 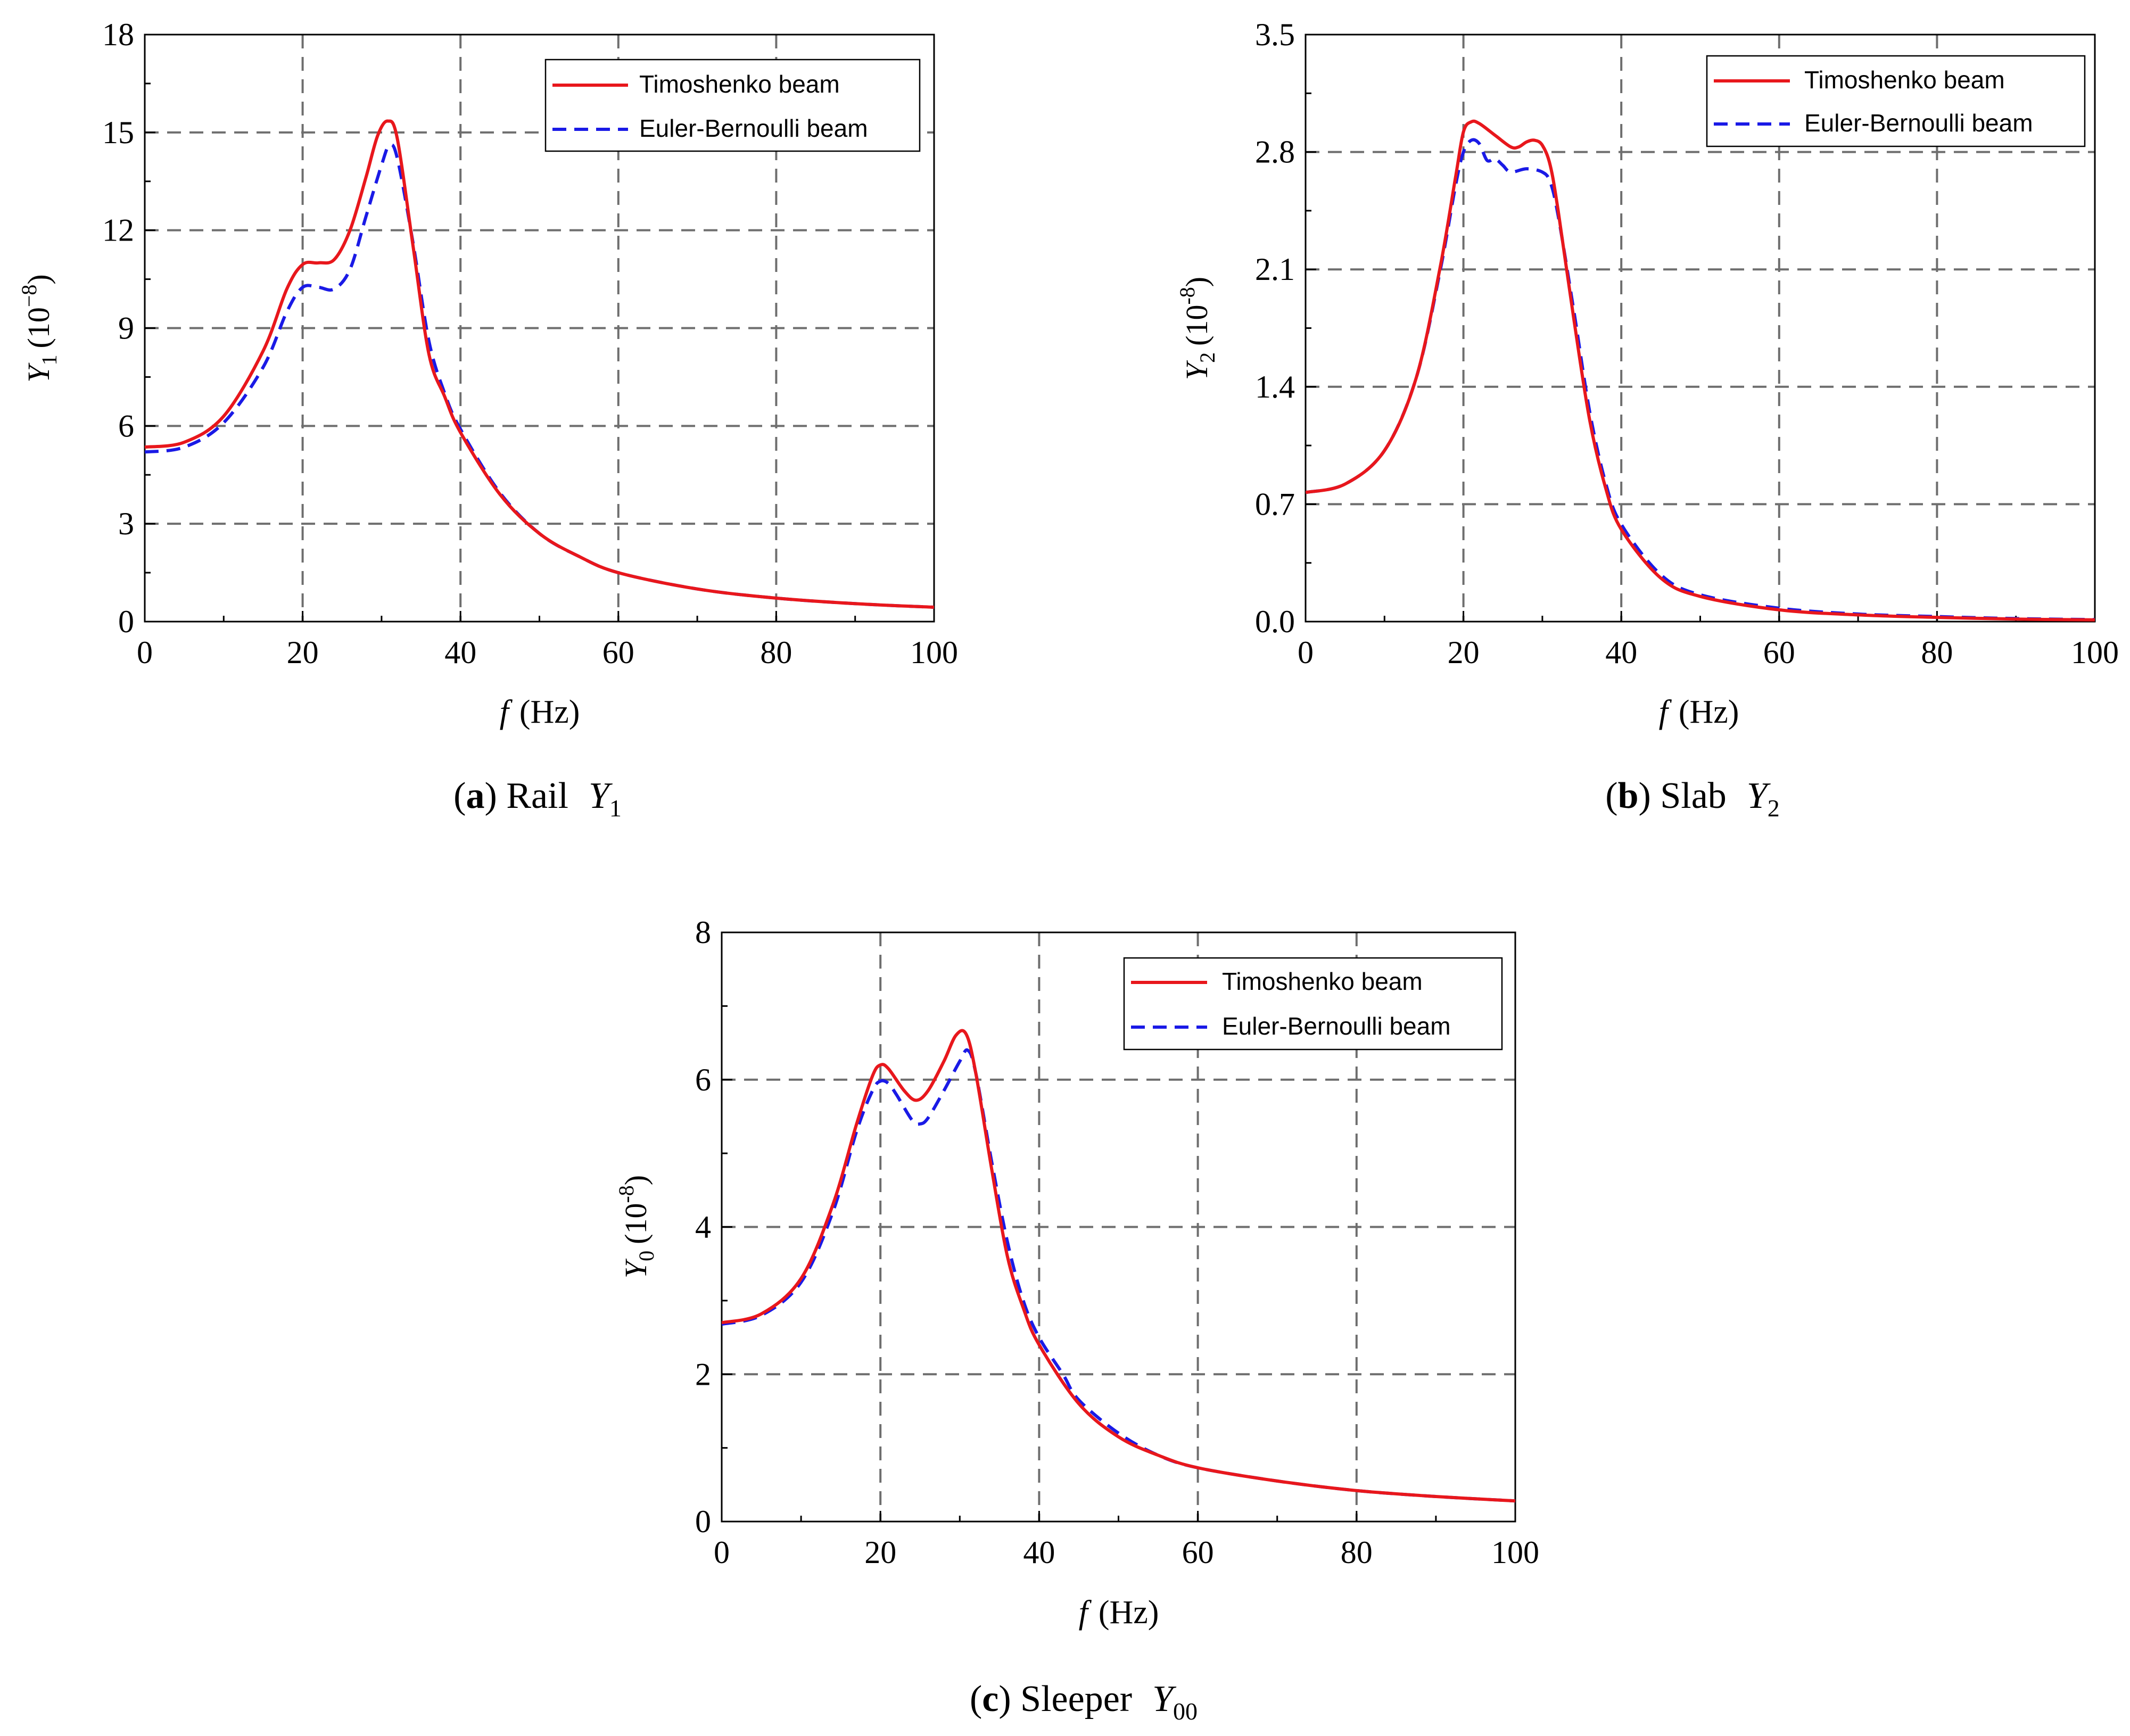 I want to click on y-tick-label: 18, so click(x=118, y=34).